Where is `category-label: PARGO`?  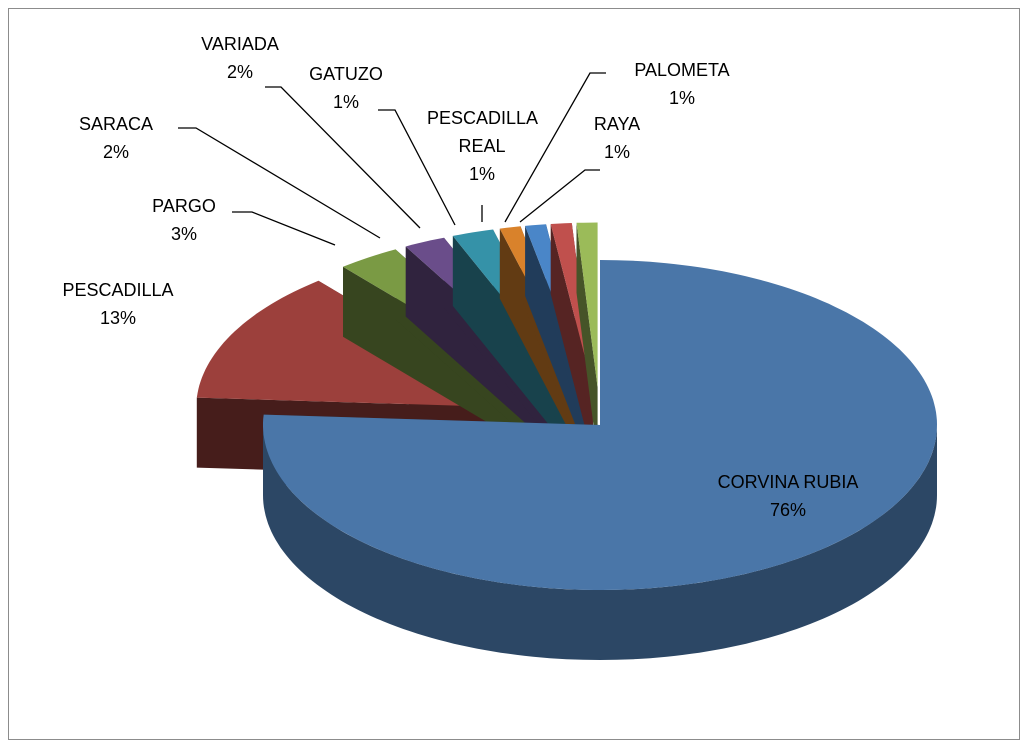
category-label: PARGO is located at coordinates (184, 206).